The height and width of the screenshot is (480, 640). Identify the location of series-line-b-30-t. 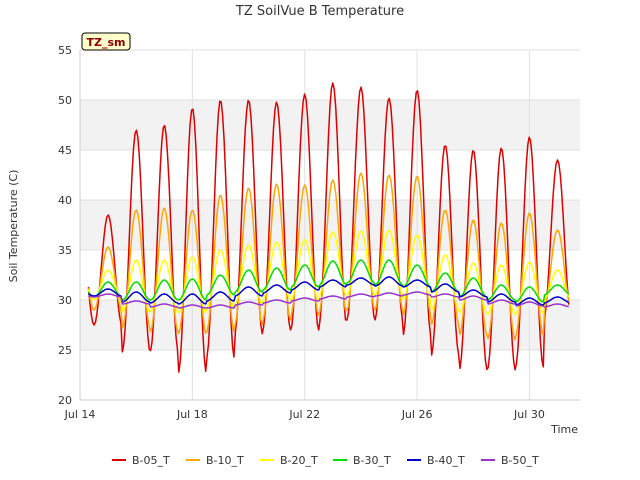
(328, 281).